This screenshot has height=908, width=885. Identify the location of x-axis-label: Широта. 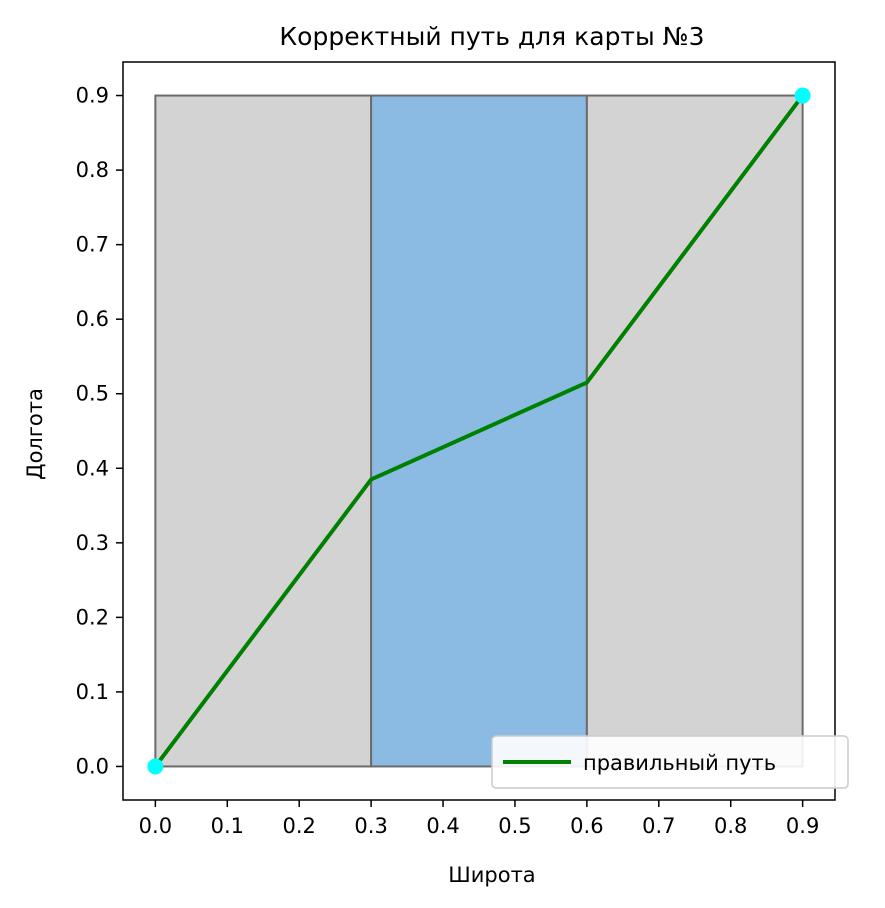
(491, 875).